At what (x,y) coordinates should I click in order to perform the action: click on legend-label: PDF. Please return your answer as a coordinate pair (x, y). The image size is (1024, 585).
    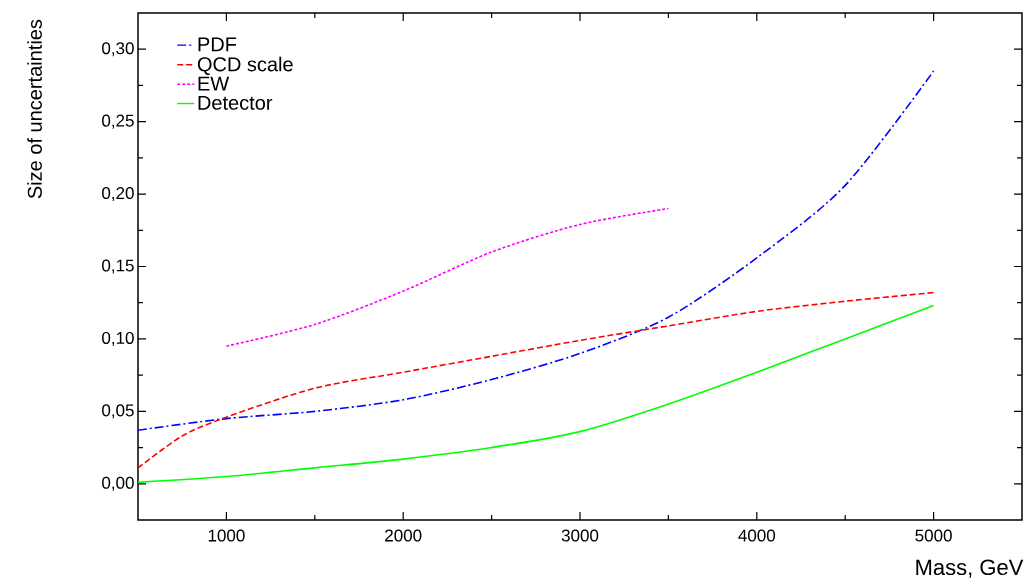
    Looking at the image, I should click on (217, 44).